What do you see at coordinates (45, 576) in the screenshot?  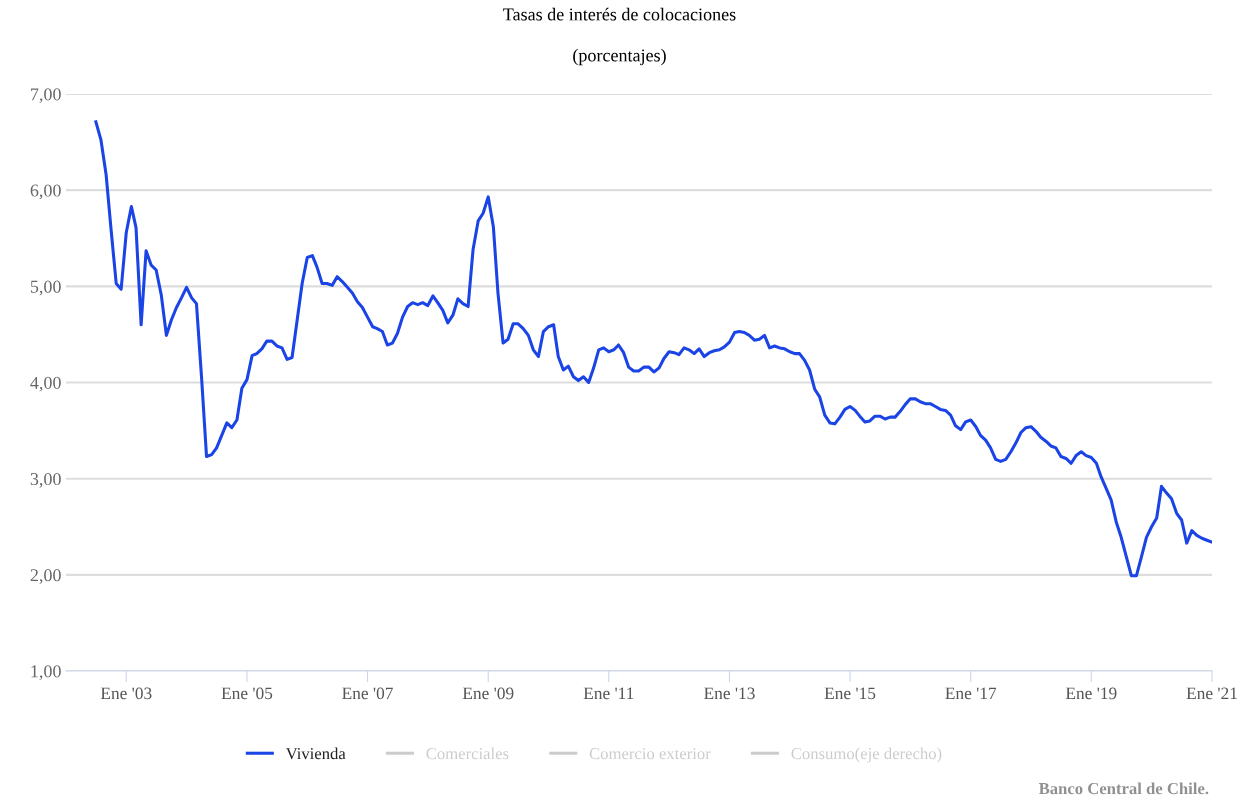 I see `y-tick-label: 2,00` at bounding box center [45, 576].